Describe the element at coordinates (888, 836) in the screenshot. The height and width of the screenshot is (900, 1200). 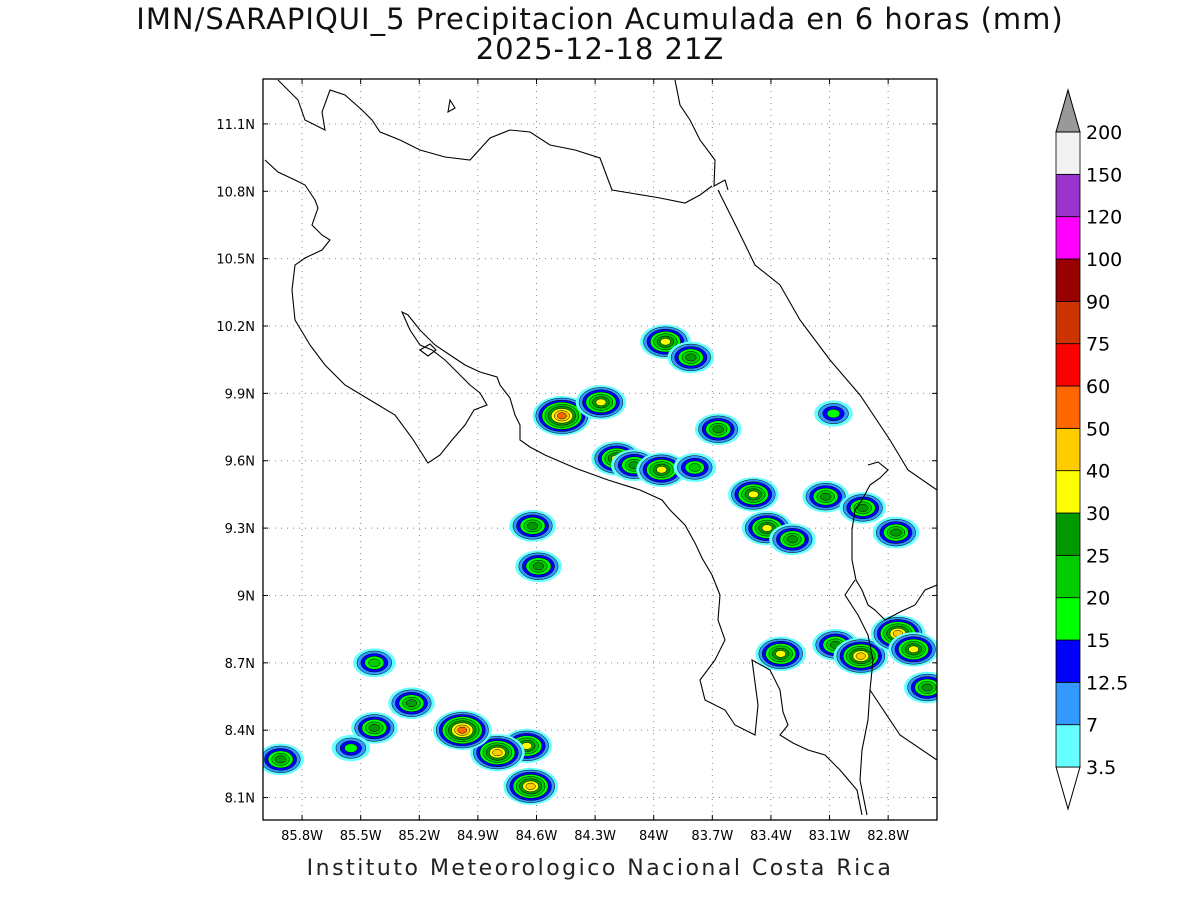
I see `lon-tick-label: 82.8W` at that location.